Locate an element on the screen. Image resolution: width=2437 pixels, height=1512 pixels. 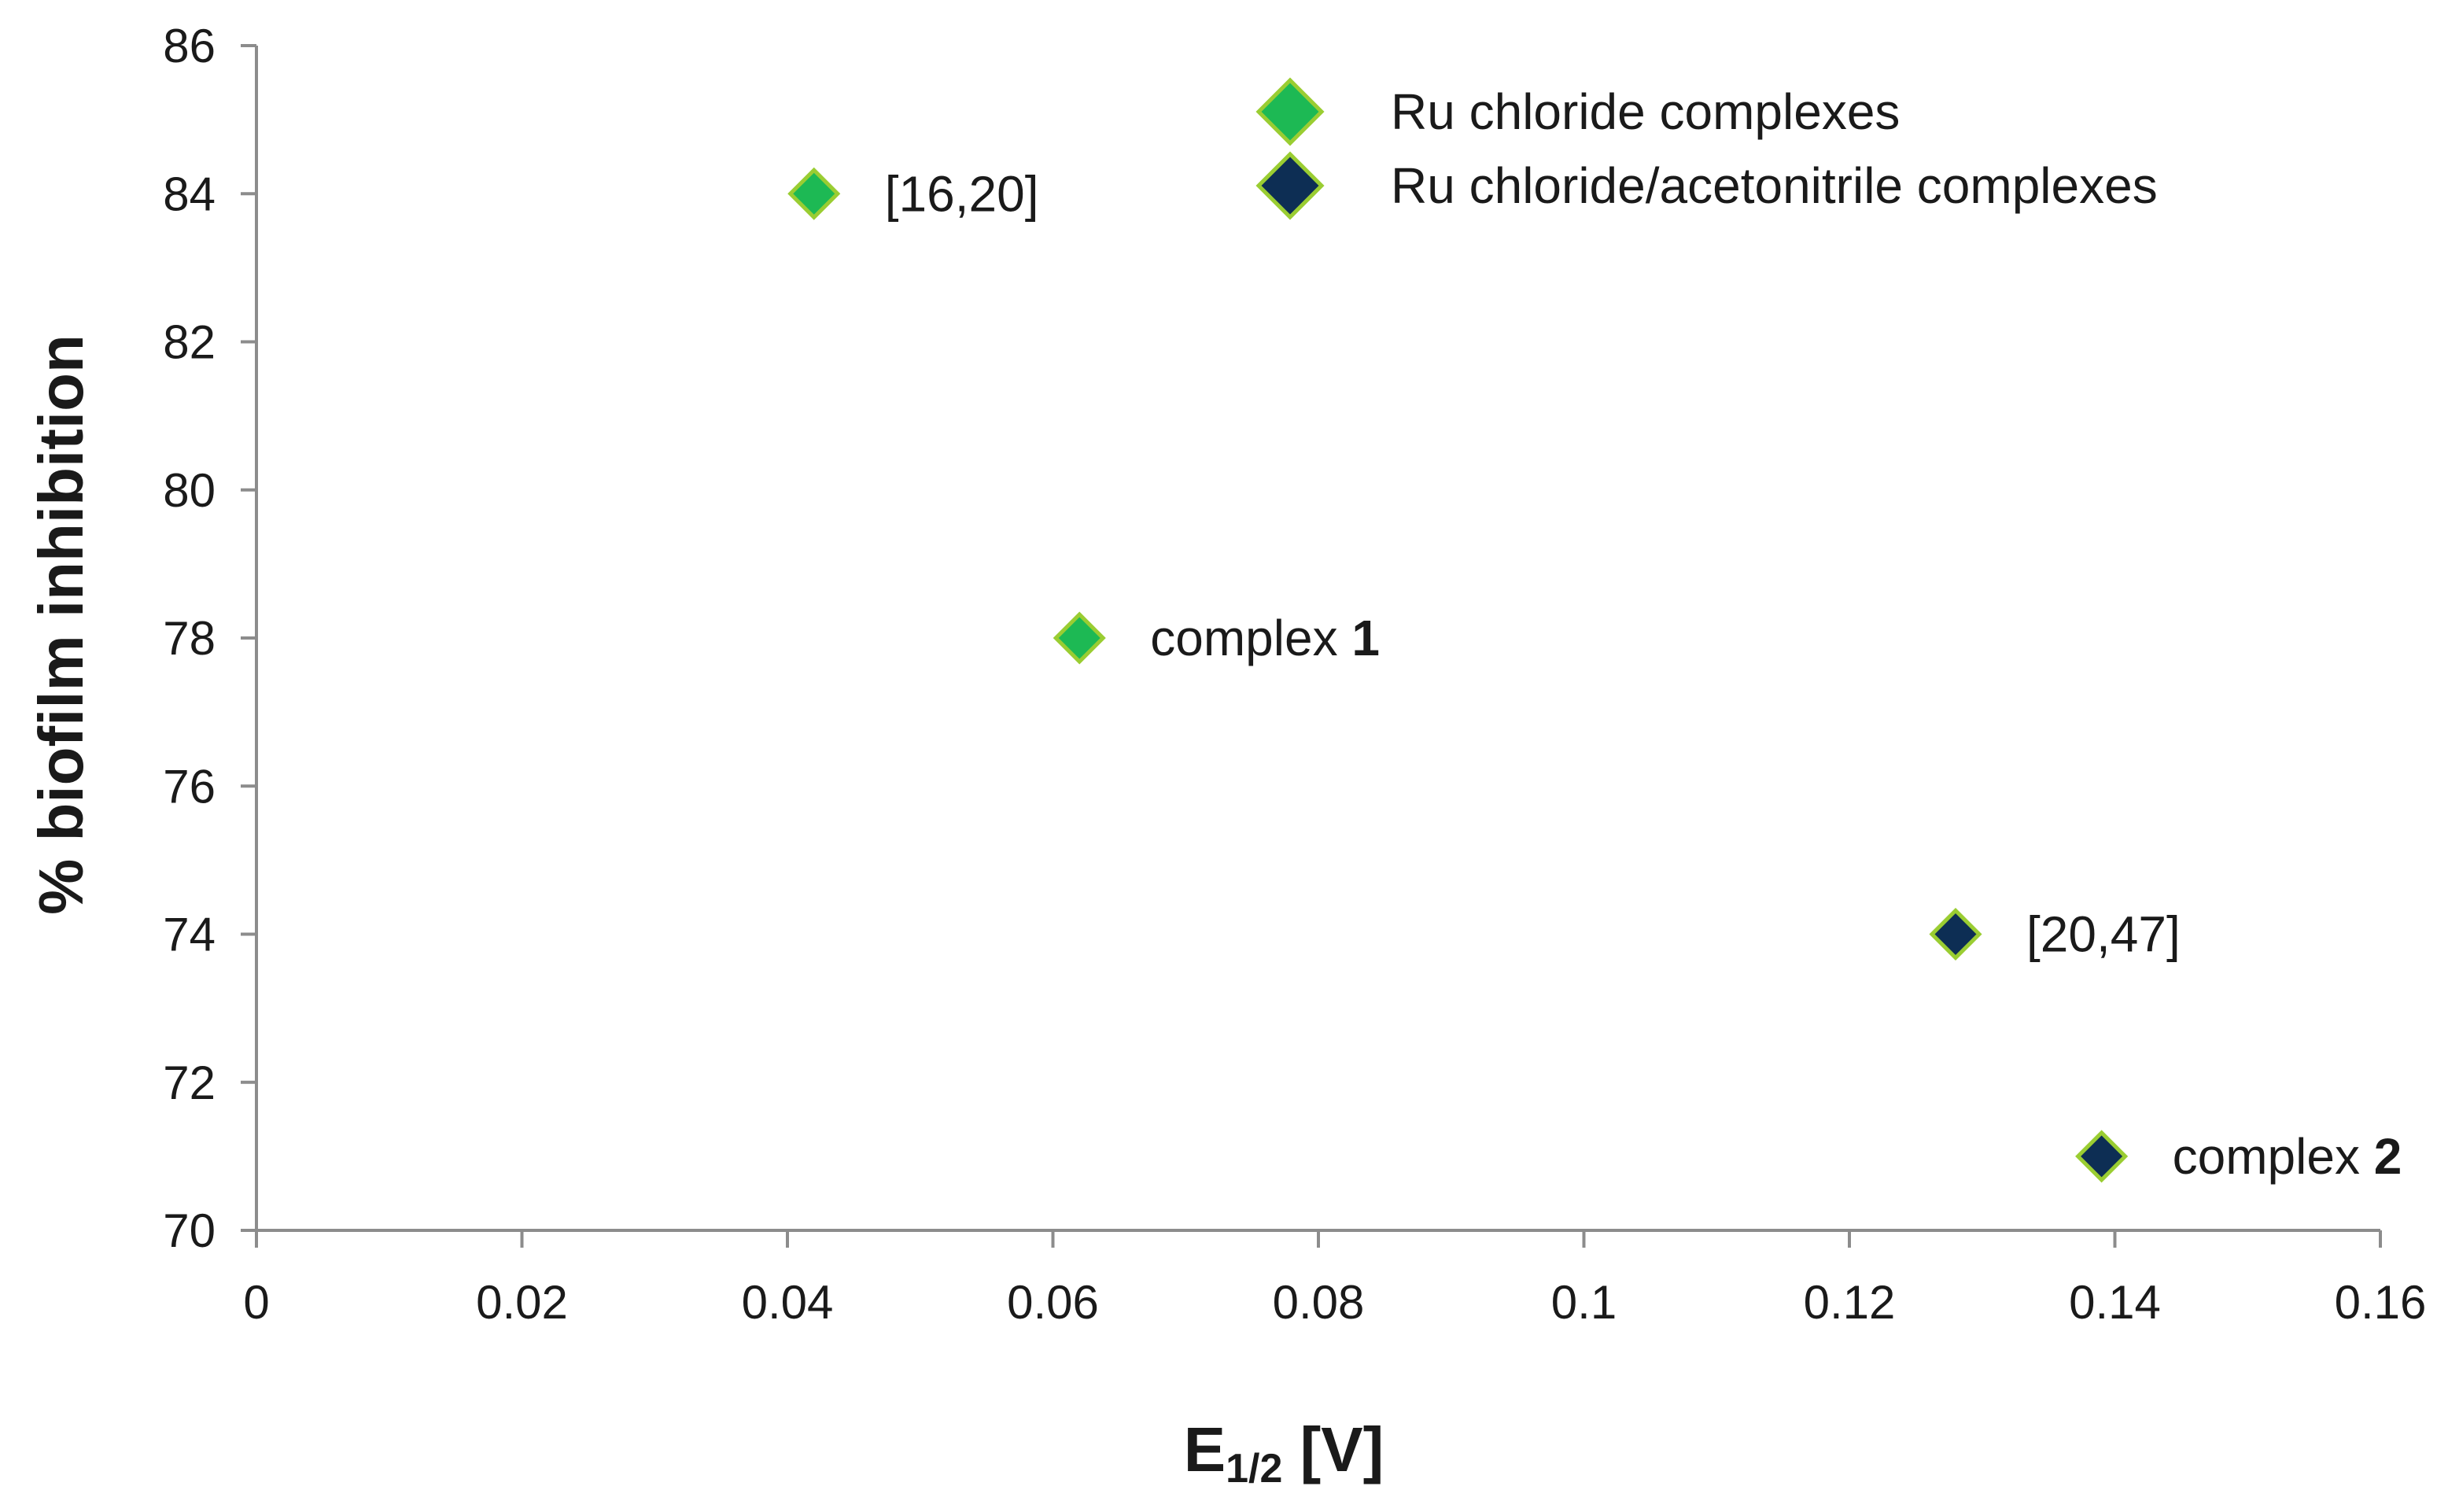
y-tick-label: 84 is located at coordinates (190, 194).